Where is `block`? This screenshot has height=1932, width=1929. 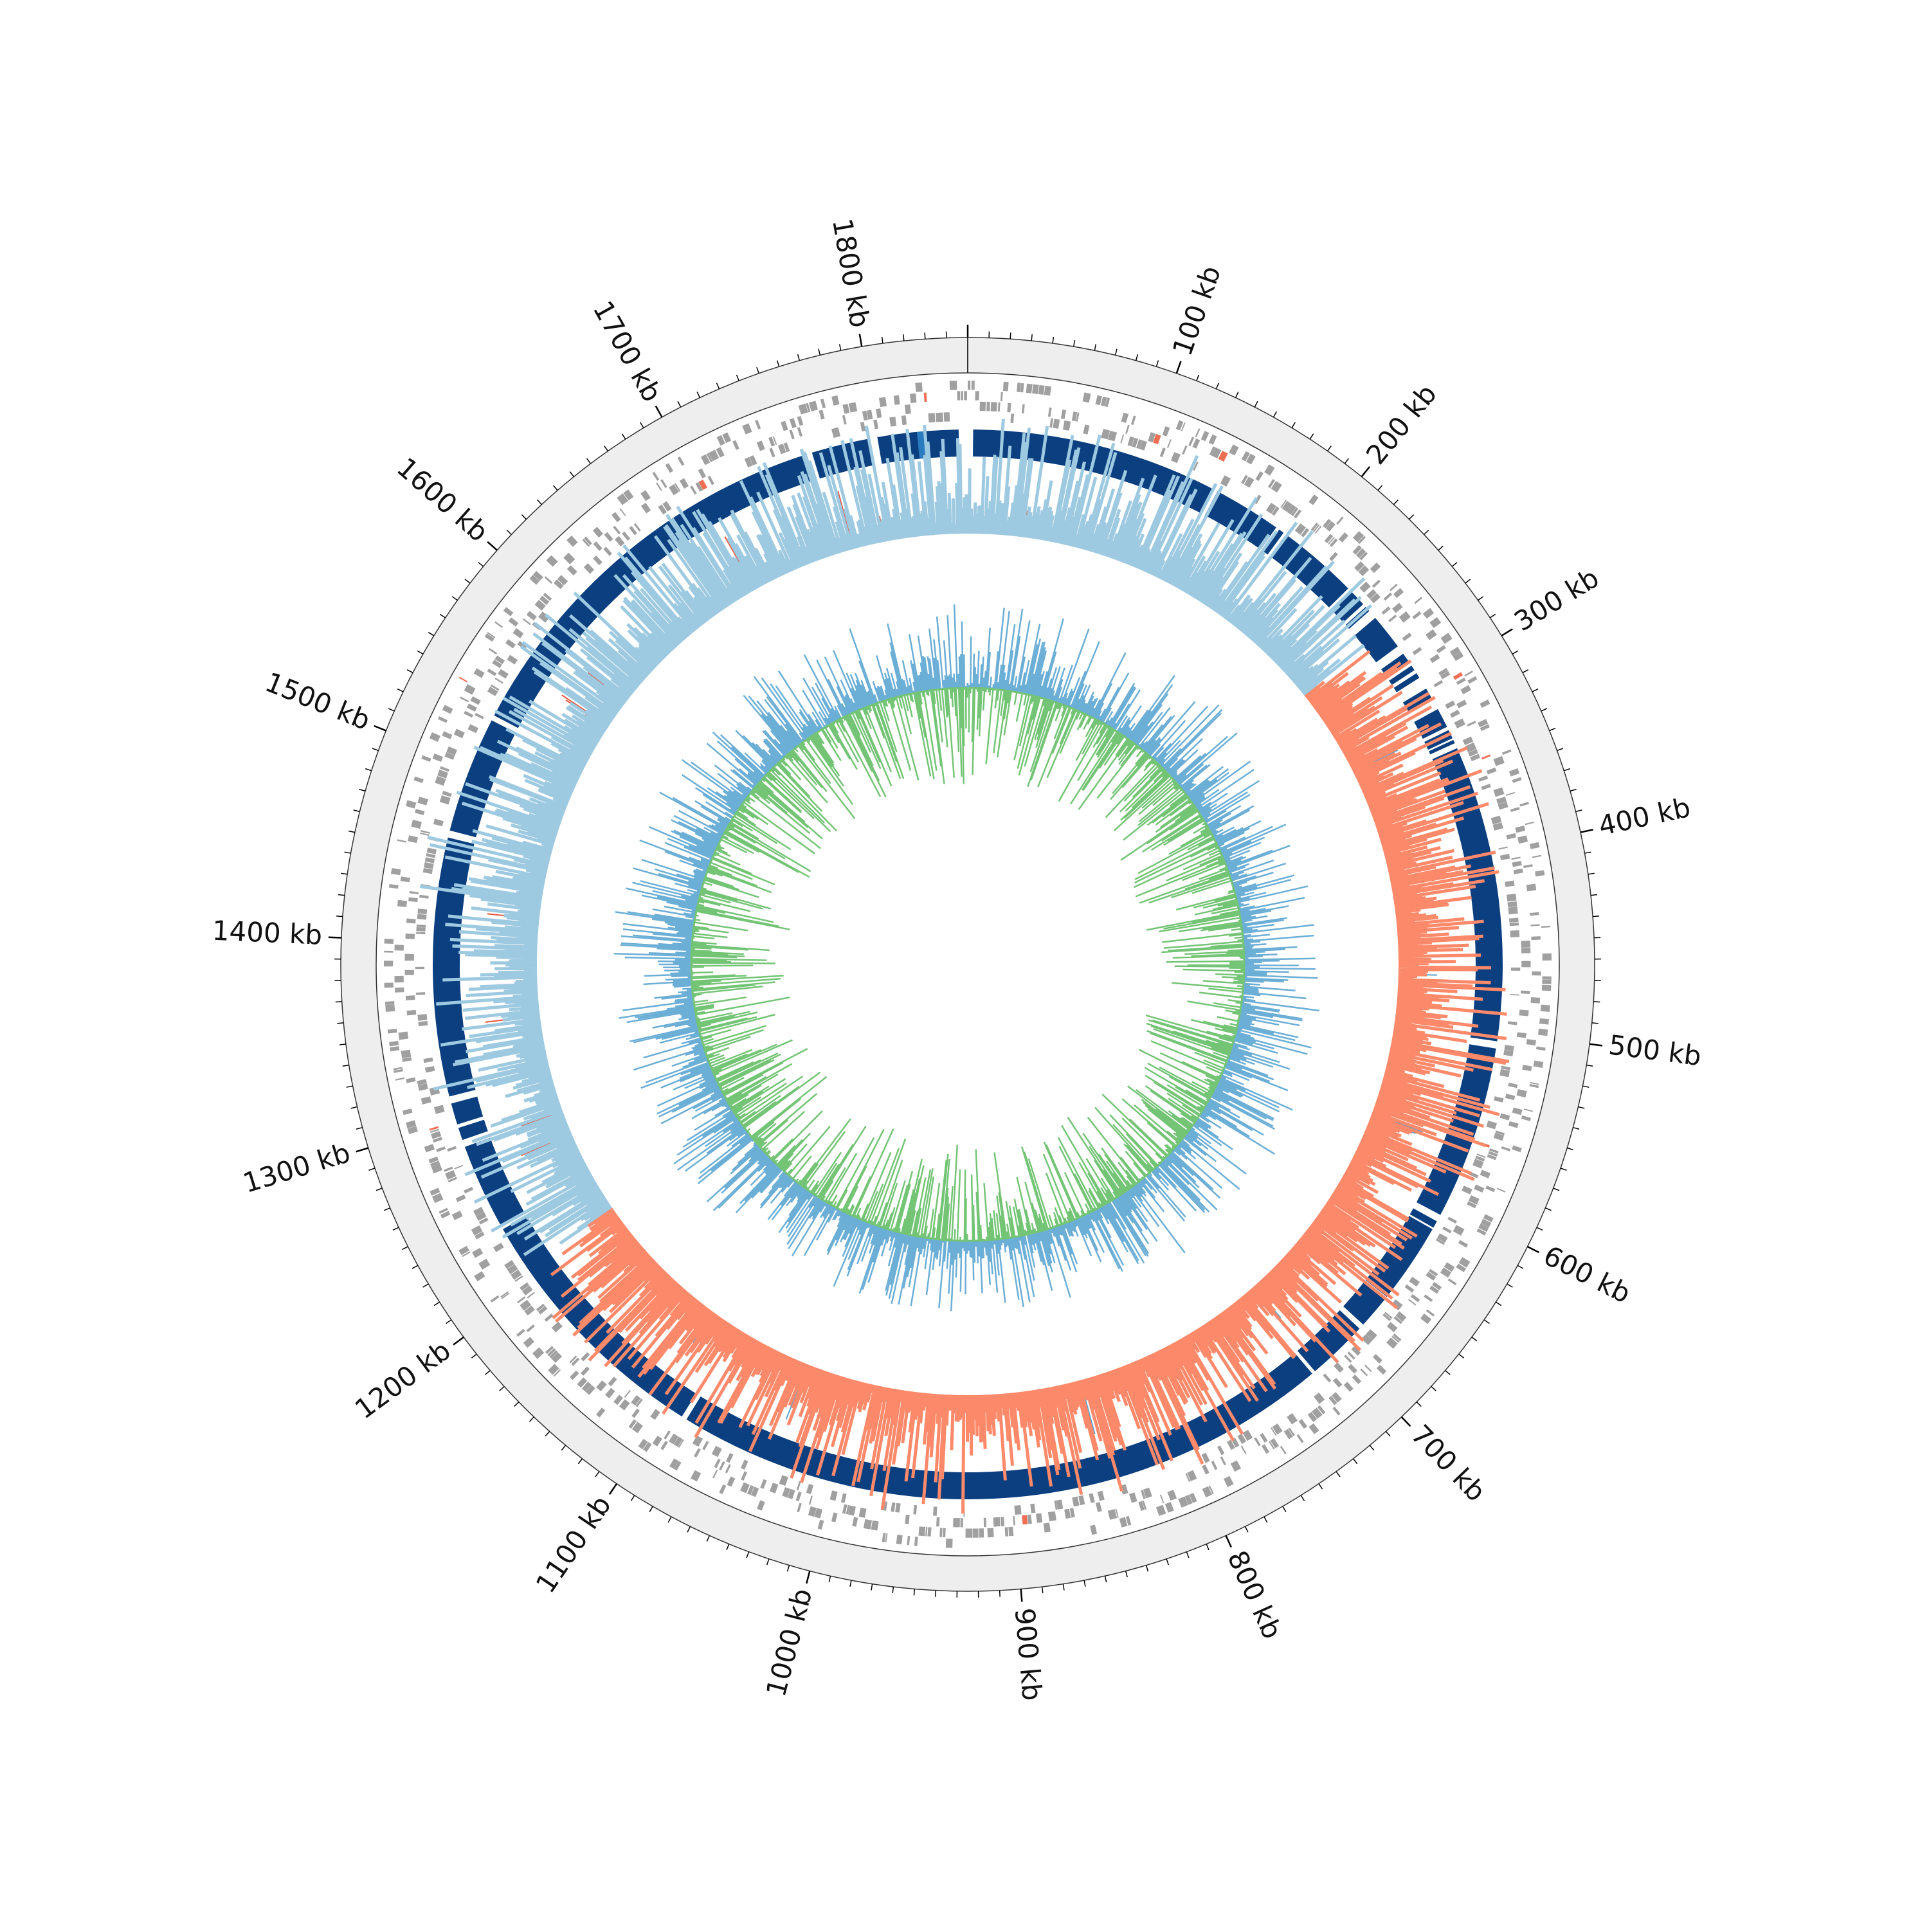
block is located at coordinates (454, 967).